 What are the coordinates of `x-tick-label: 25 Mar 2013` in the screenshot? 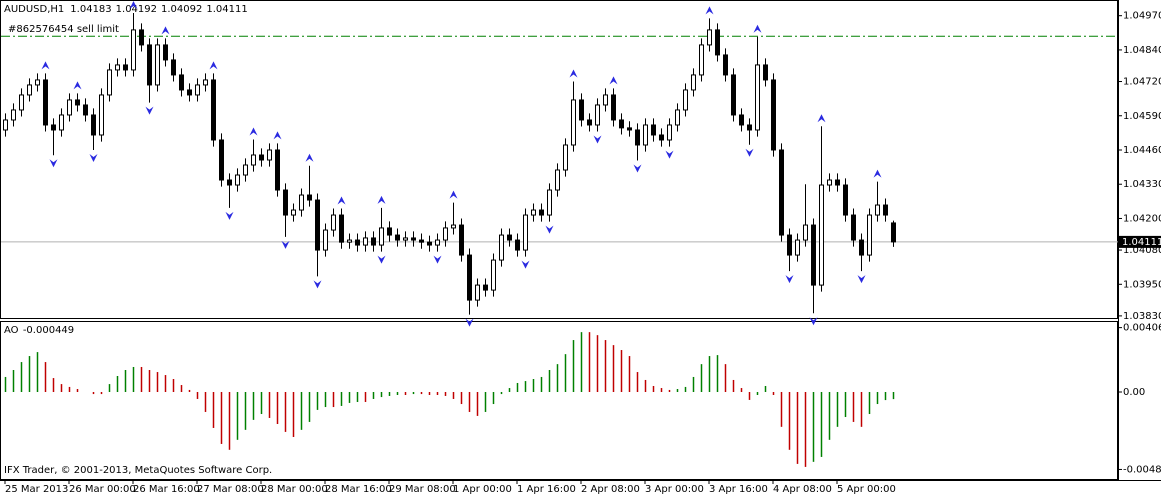 It's located at (36, 489).